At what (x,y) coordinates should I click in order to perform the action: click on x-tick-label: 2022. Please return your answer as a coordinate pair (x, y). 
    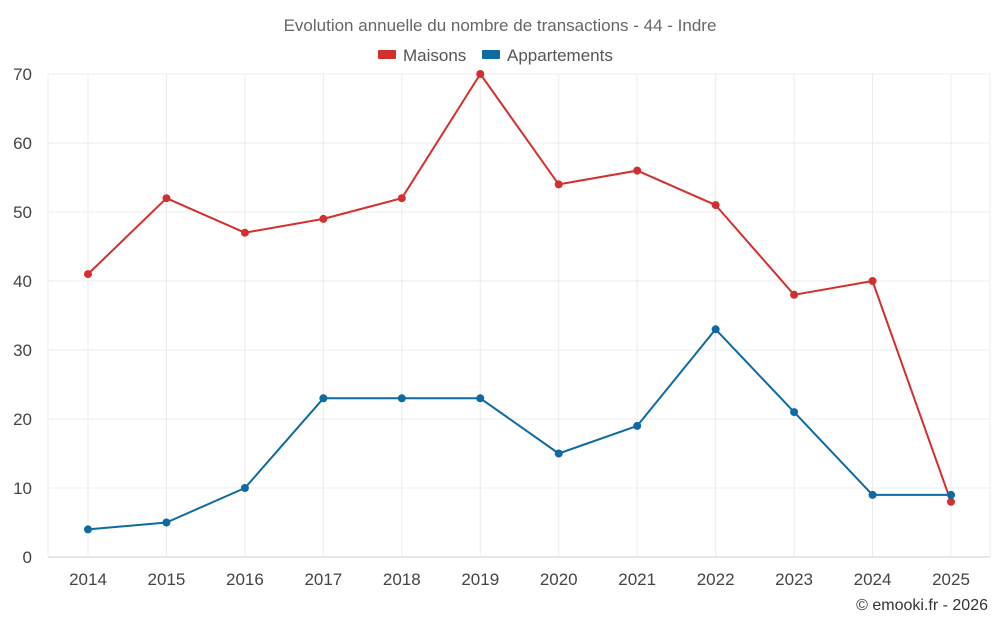
    Looking at the image, I should click on (716, 579).